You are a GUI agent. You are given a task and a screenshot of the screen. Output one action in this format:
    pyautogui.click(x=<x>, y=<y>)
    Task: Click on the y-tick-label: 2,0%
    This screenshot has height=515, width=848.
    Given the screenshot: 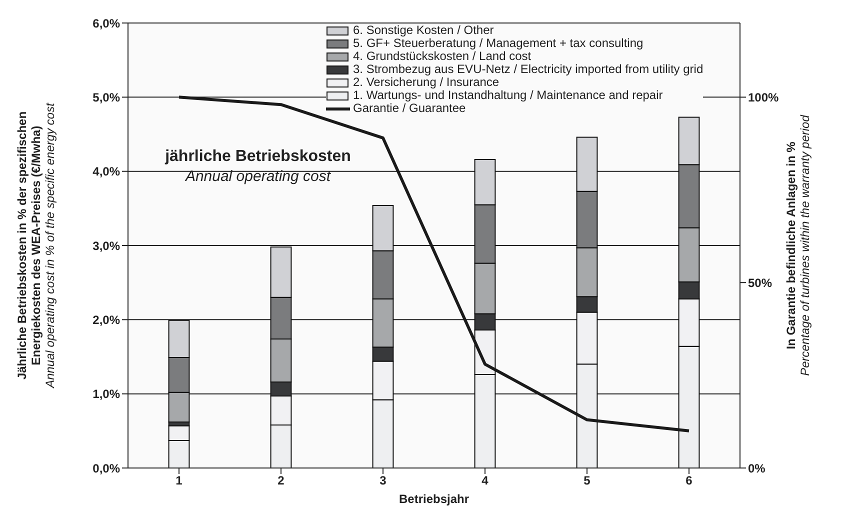 What is the action you would take?
    pyautogui.click(x=106, y=319)
    